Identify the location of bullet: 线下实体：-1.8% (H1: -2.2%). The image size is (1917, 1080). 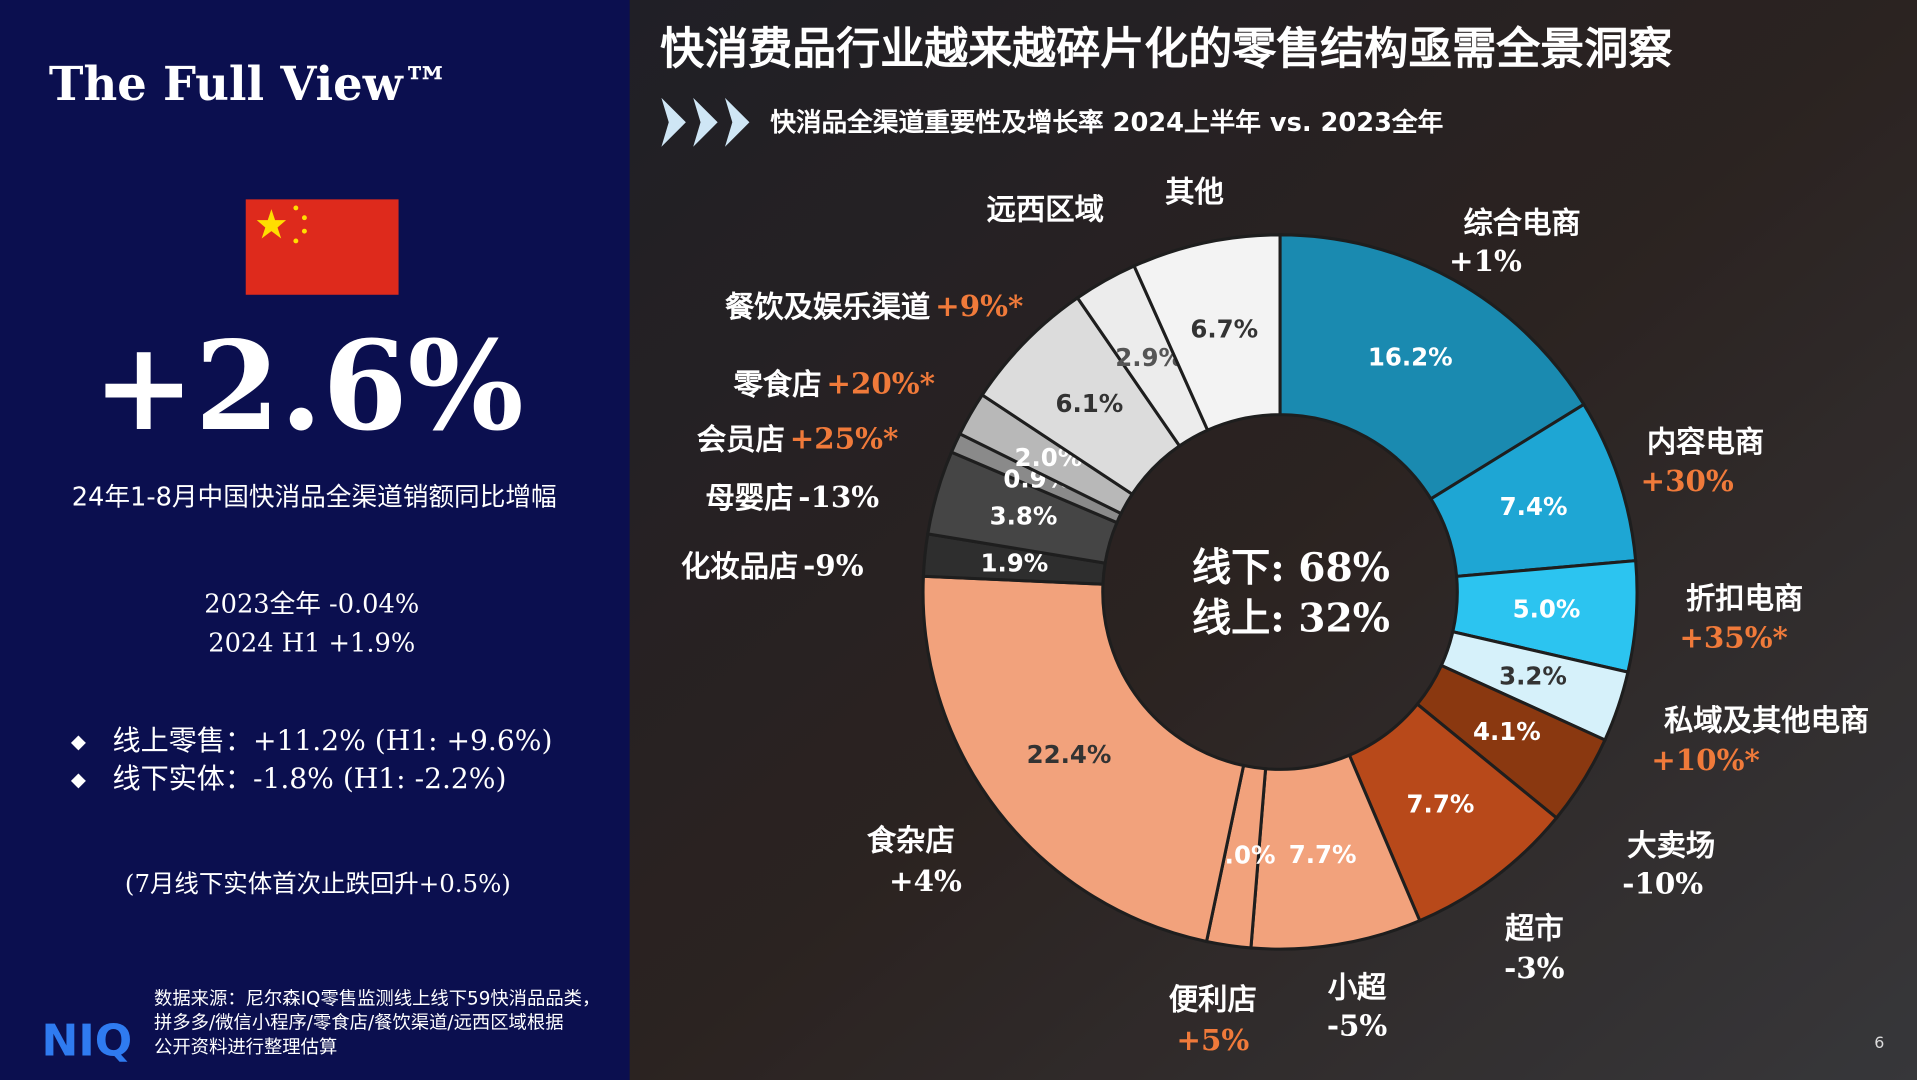
(309, 778).